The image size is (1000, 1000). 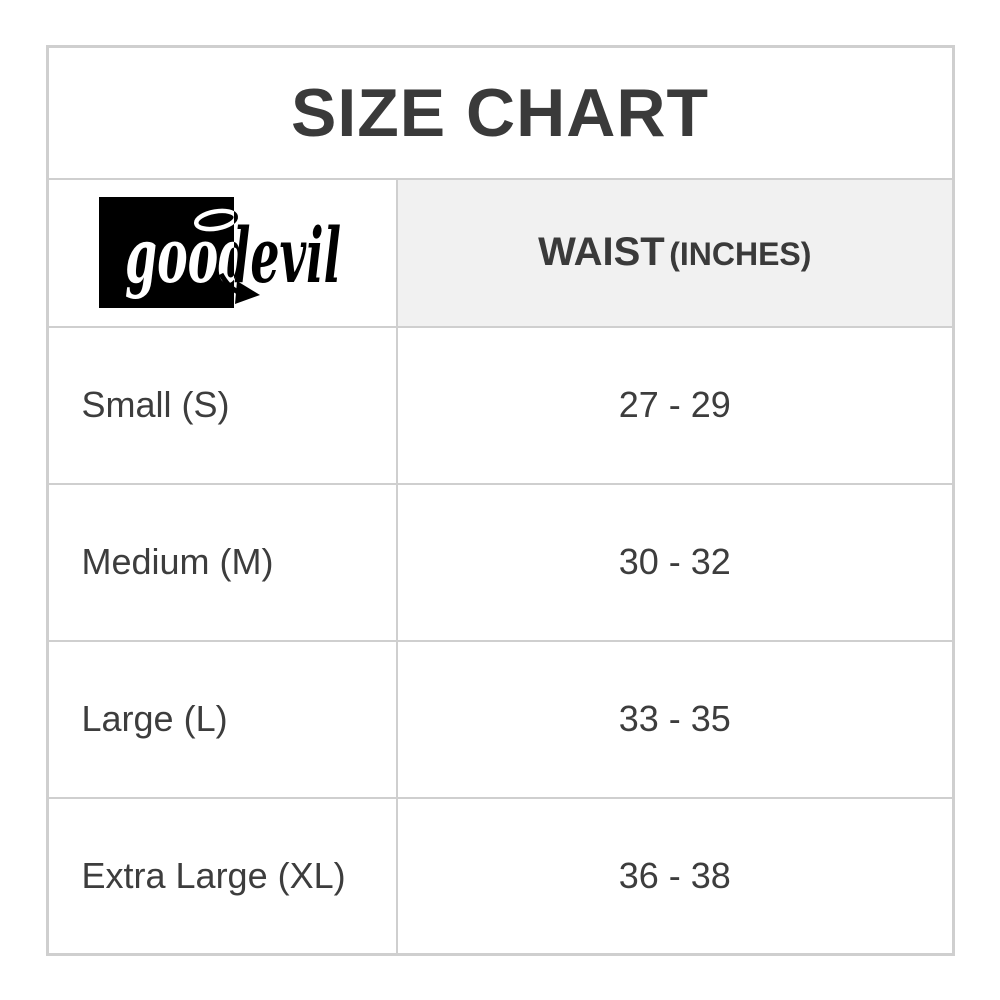 I want to click on header-row: goodevil goodevil WAIST (INCHES), so click(x=500, y=252).